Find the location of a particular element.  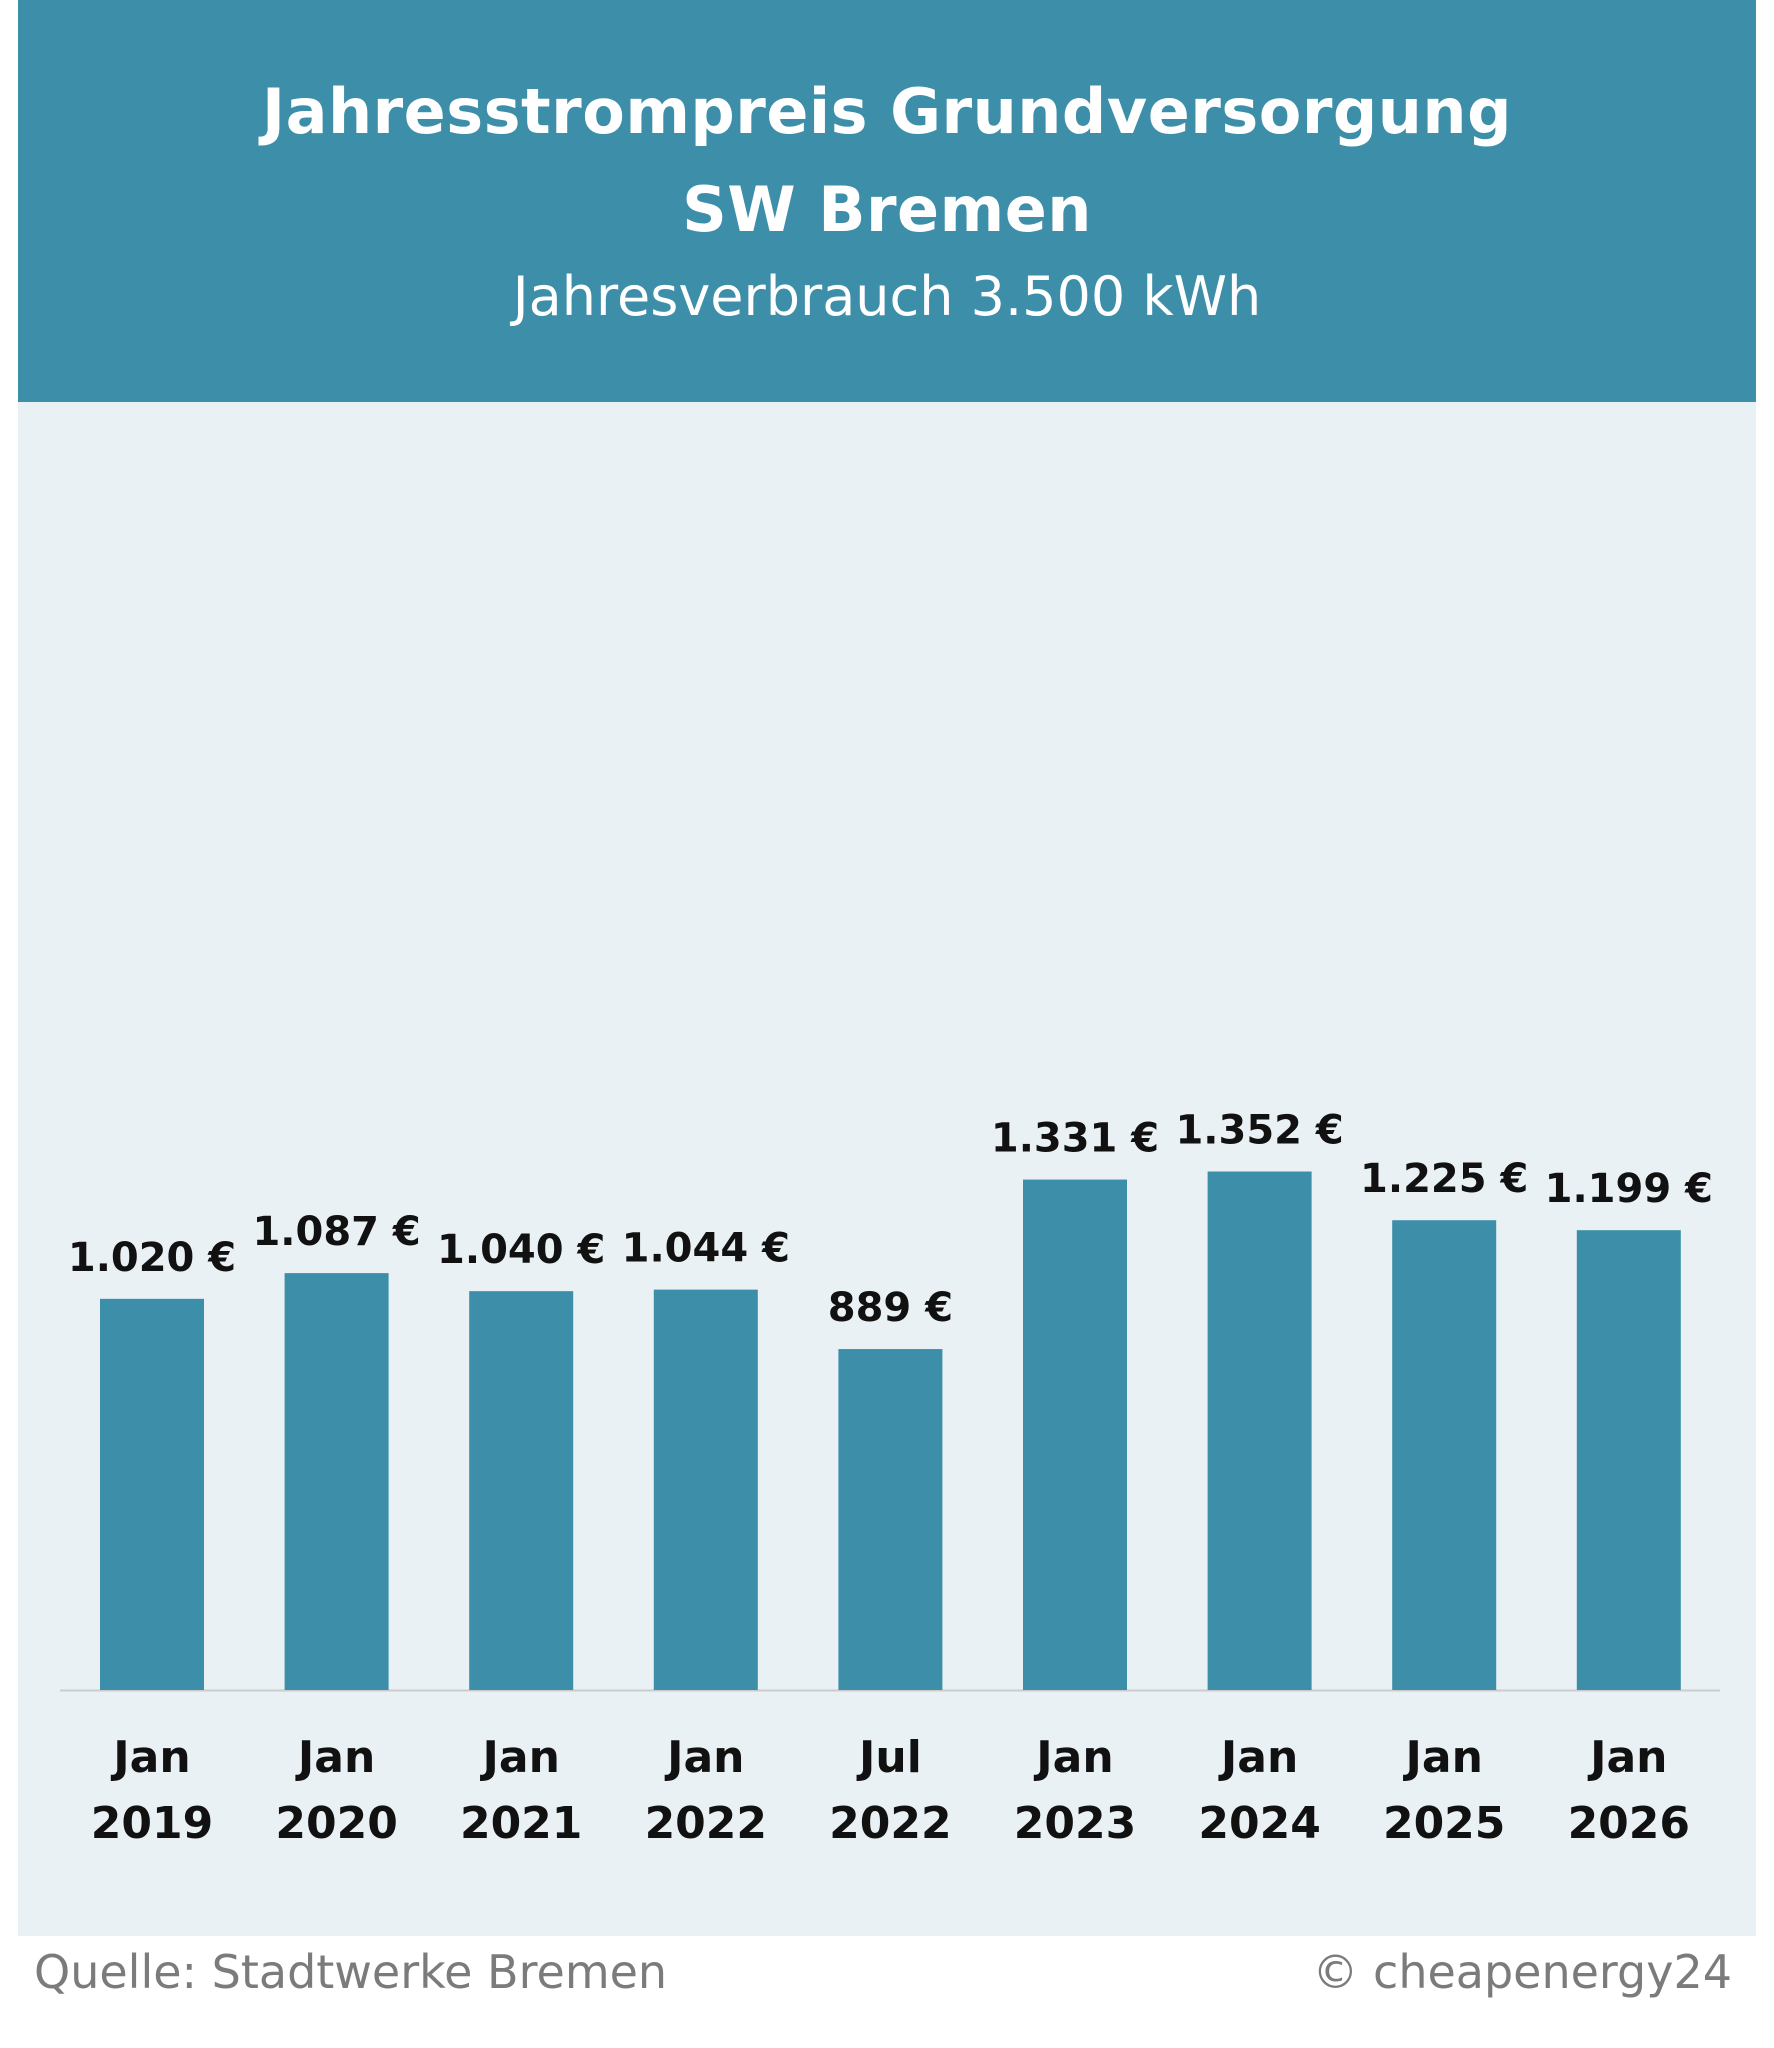

x-tick-label-year: 2023 is located at coordinates (1075, 1823).